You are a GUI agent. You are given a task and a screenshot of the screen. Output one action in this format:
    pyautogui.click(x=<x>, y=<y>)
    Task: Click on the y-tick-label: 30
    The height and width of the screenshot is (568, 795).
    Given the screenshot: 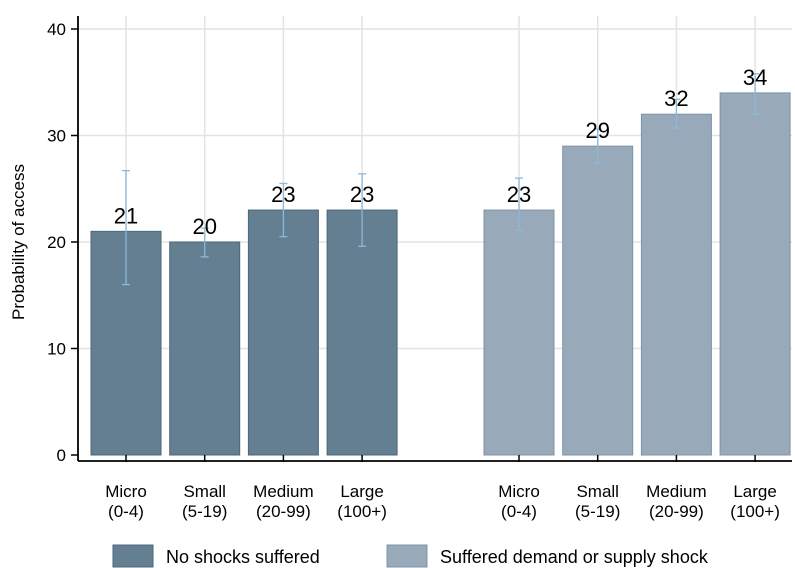 What is the action you would take?
    pyautogui.click(x=56, y=136)
    